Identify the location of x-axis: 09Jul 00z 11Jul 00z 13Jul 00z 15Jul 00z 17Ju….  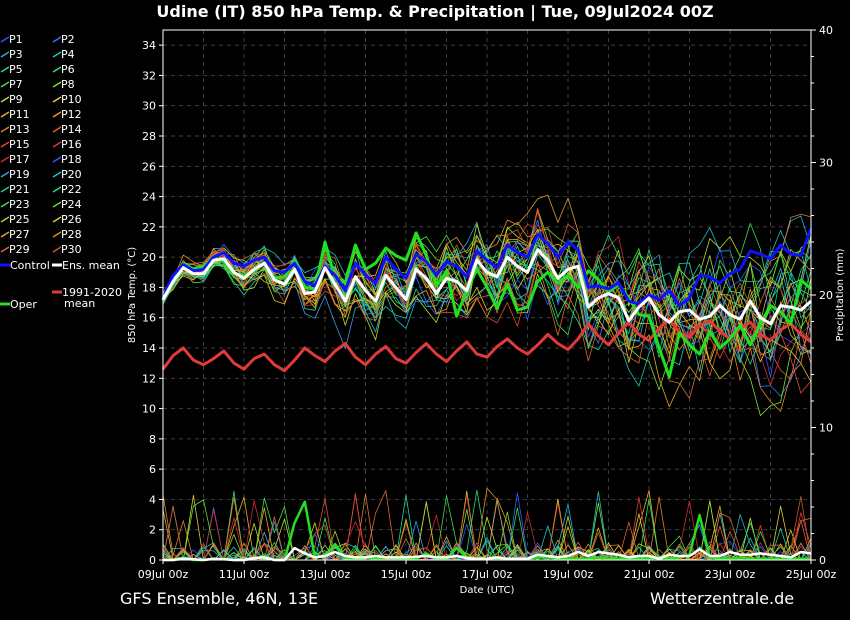
(487, 570).